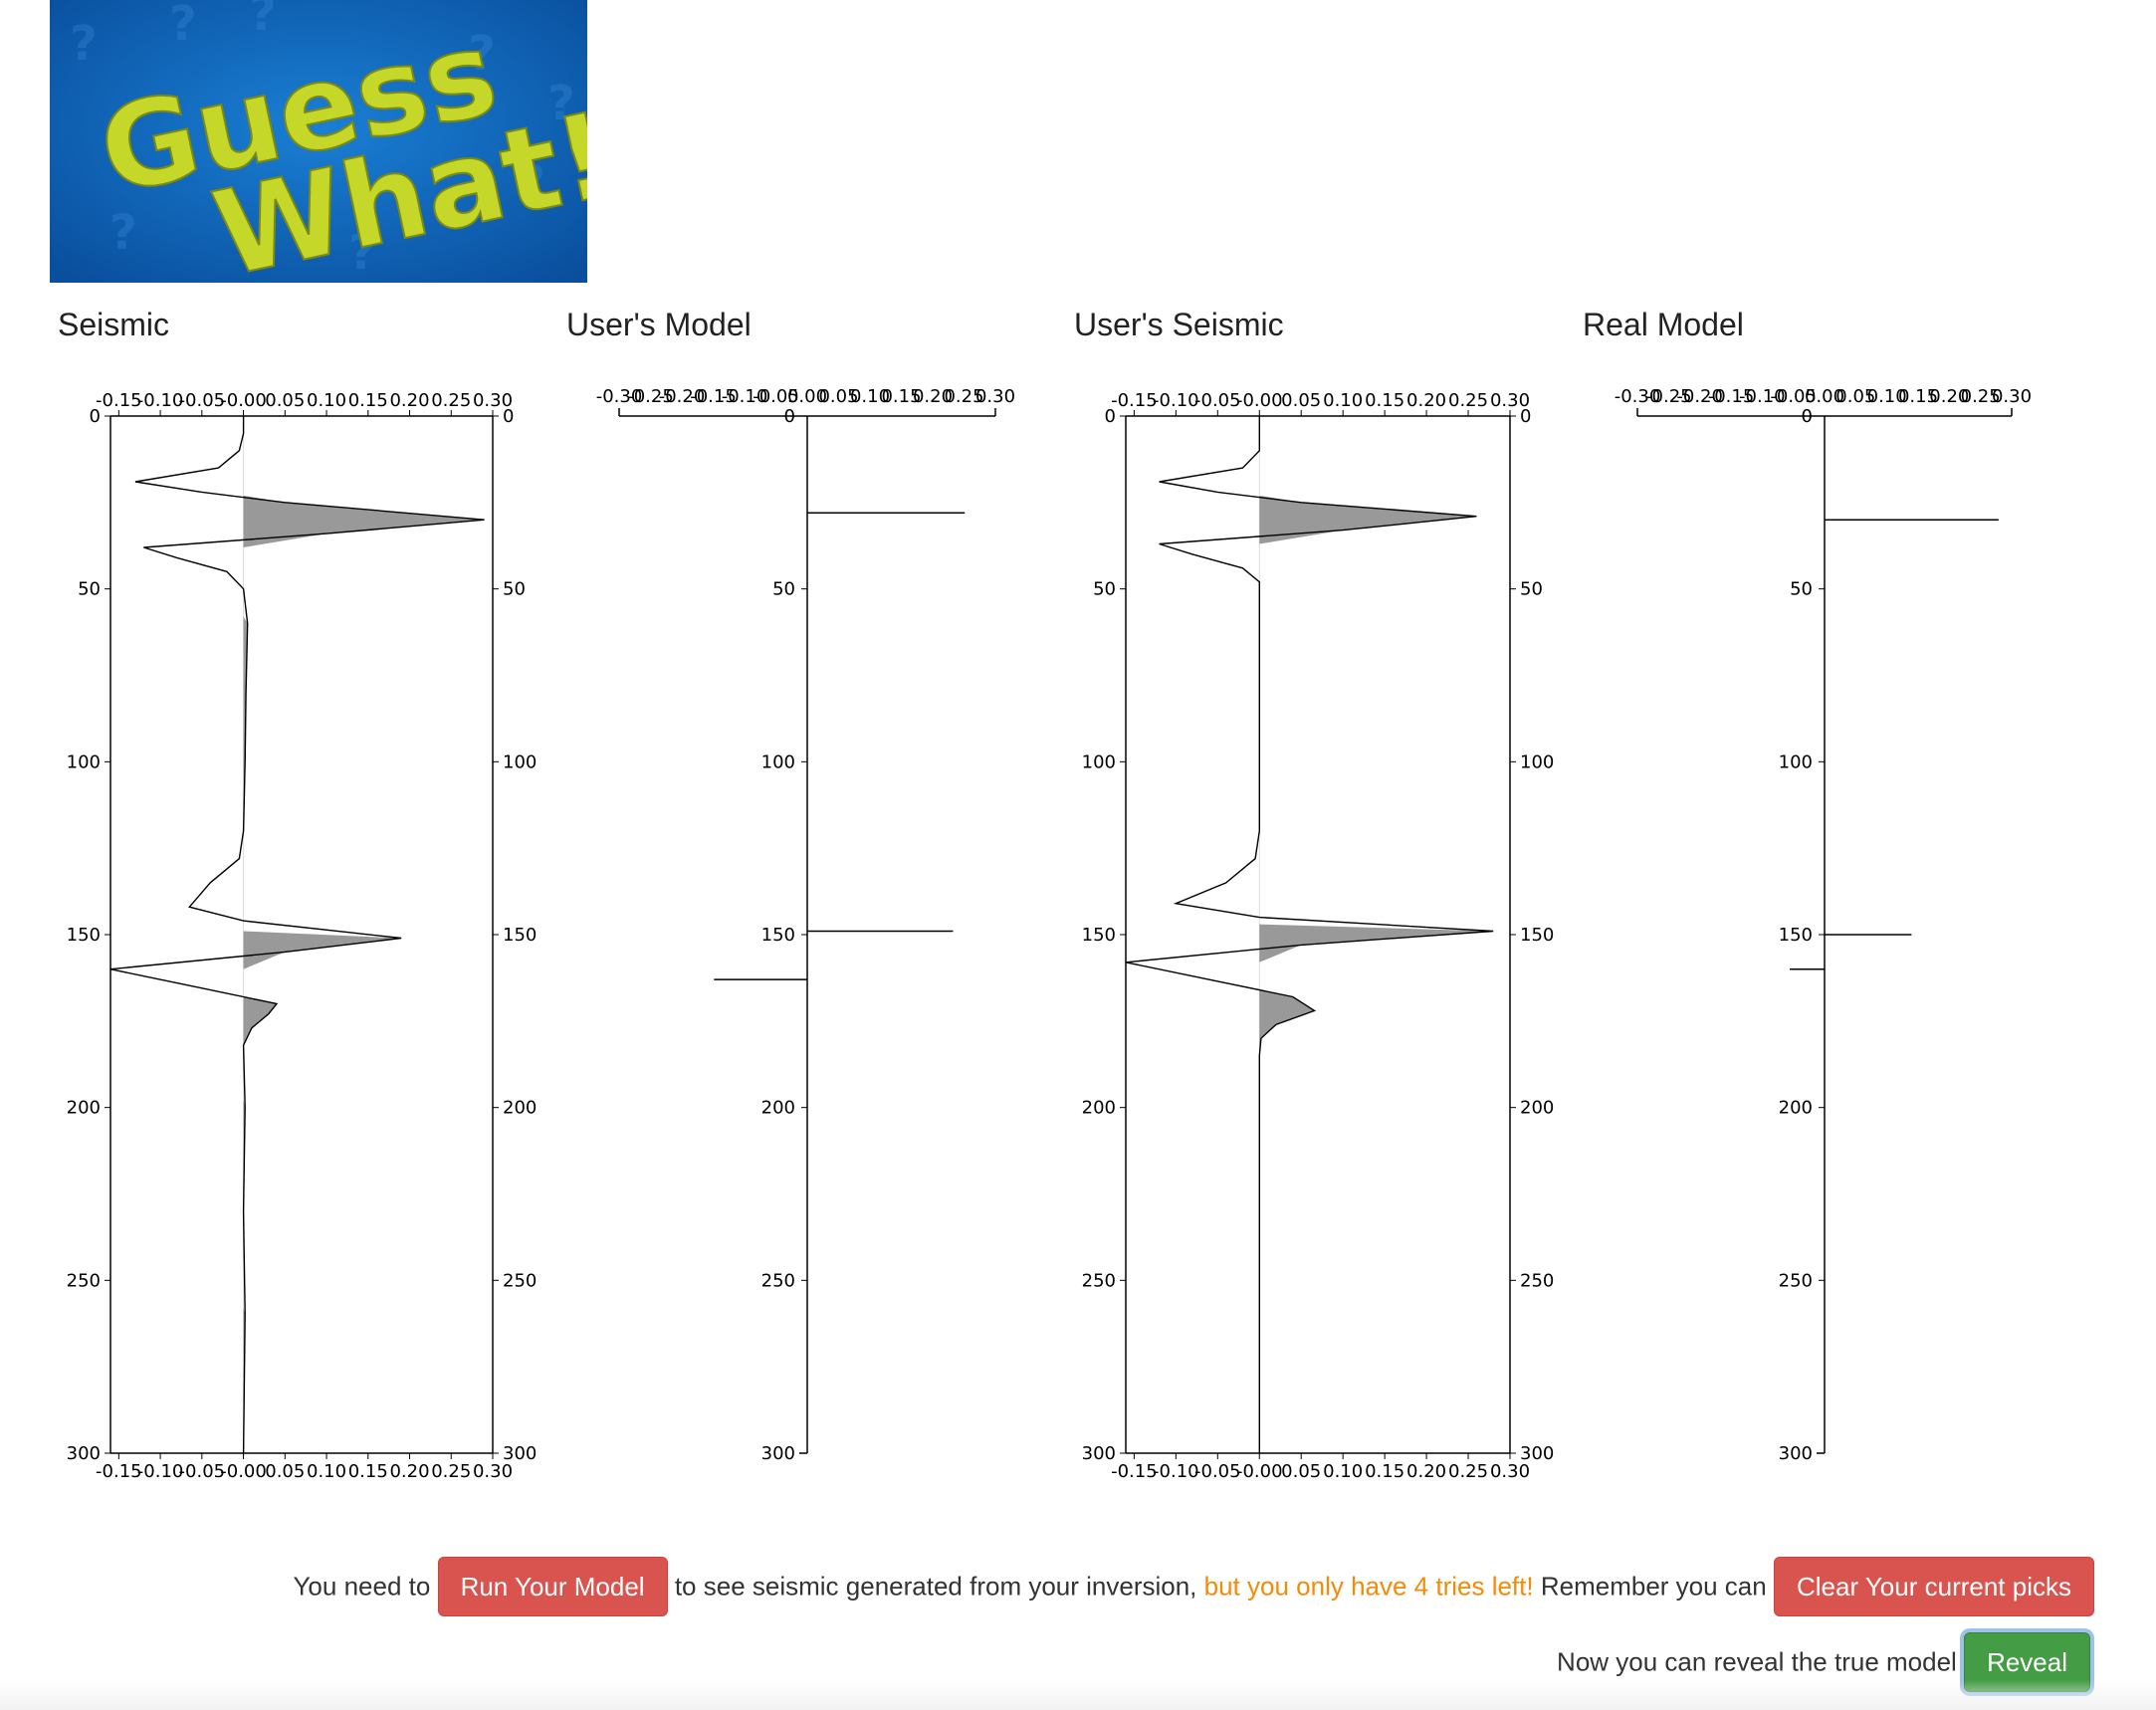 This screenshot has height=1710, width=2156. I want to click on clear-picks-button: Clear Your current picks, so click(1933, 1587).